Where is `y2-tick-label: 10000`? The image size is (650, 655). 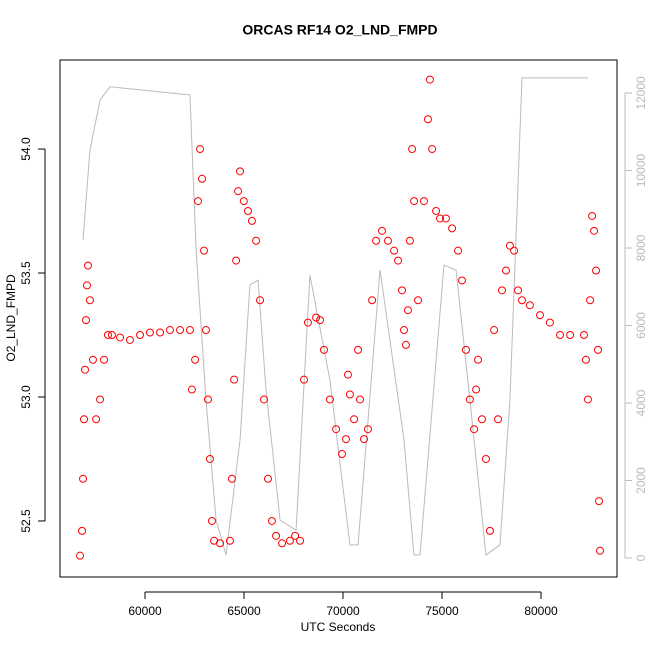 y2-tick-label: 10000 is located at coordinates (641, 171).